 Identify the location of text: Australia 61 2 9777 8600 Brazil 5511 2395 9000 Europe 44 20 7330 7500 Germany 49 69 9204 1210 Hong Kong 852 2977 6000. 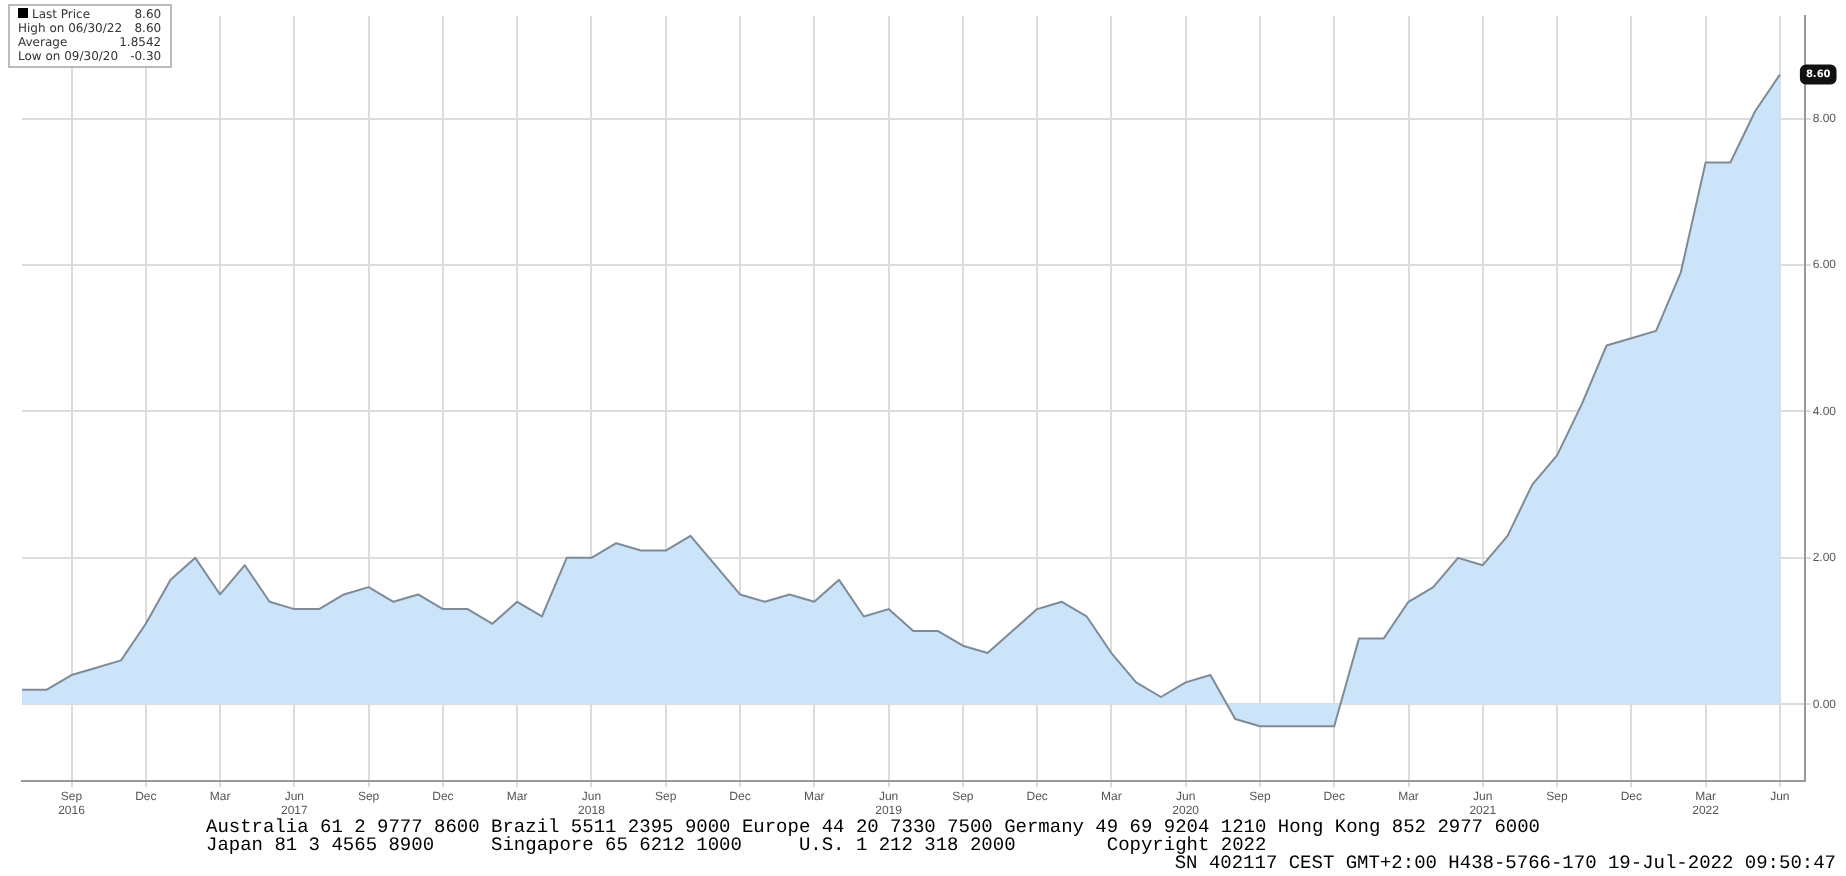
(873, 827).